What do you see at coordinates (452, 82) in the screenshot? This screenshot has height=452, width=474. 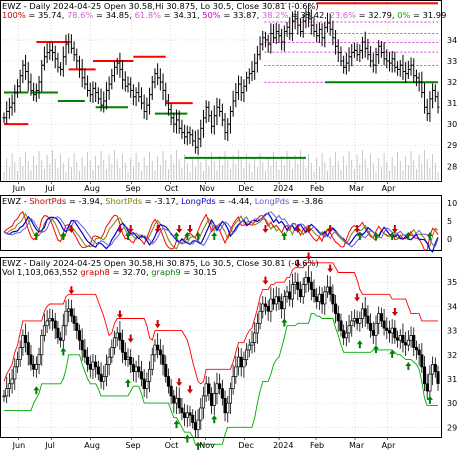 I see `y-tick-label: 32` at bounding box center [452, 82].